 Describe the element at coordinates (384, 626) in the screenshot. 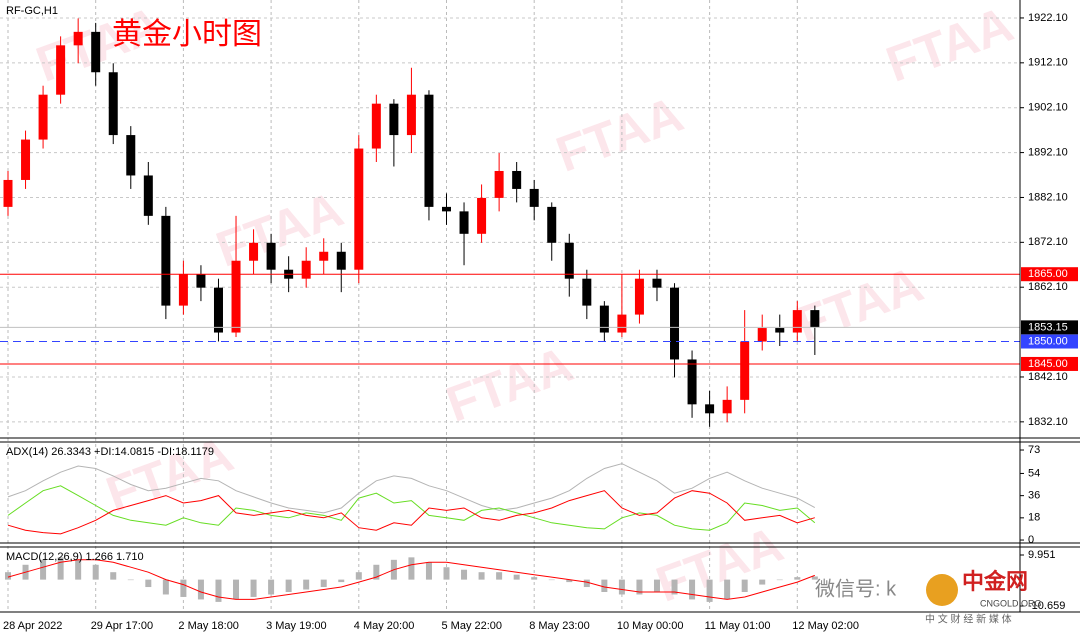

I see `x-tick-label: 4 May 20:00` at that location.